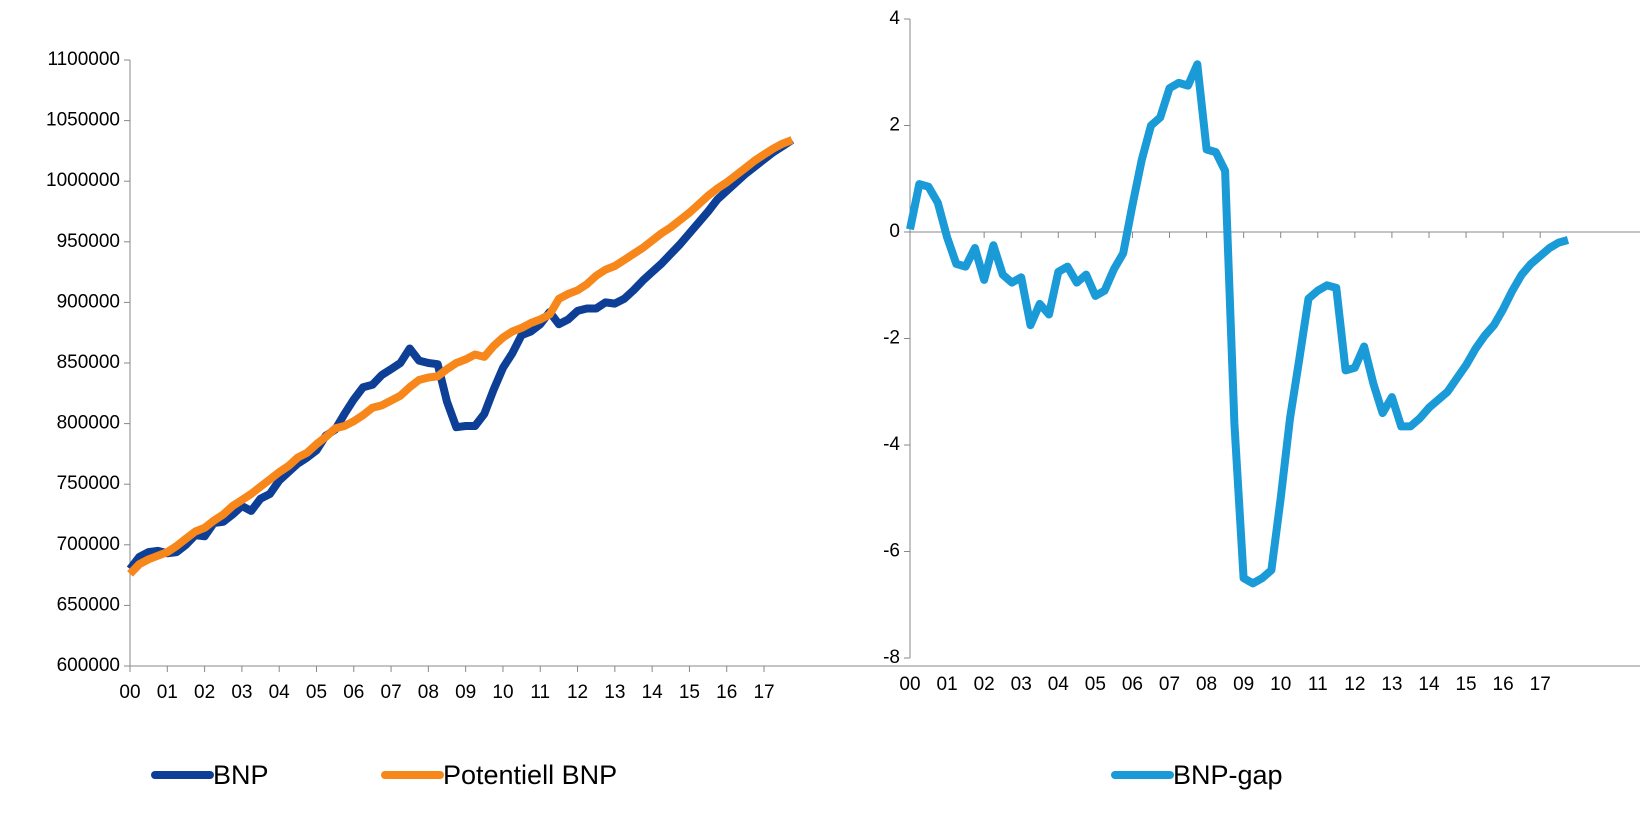  I want to click on y-tick-label: 900000, so click(88, 301).